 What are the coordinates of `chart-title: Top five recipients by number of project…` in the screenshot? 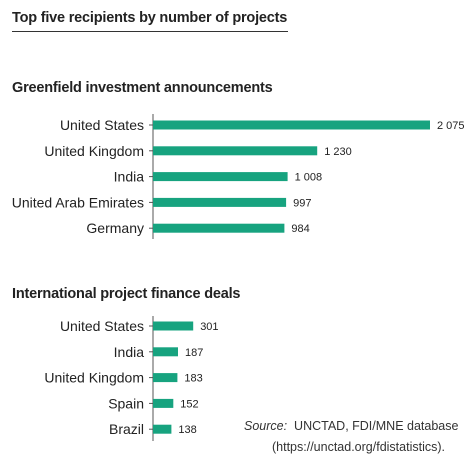 It's located at (150, 18).